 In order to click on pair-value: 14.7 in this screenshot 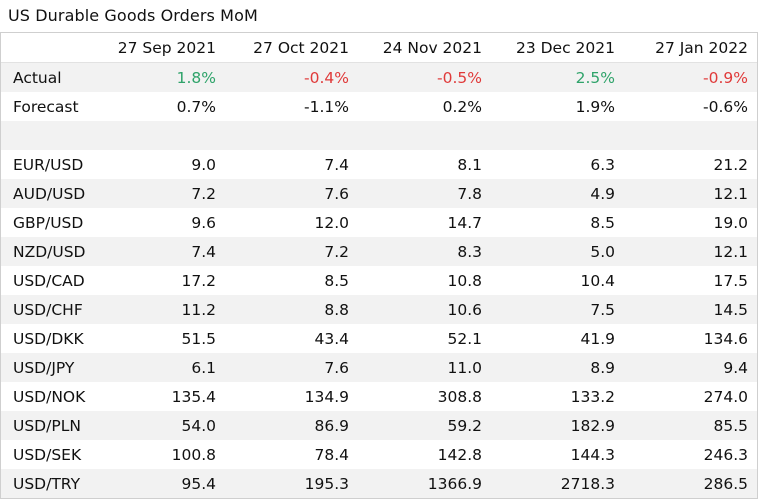, I will do `click(464, 222)`.